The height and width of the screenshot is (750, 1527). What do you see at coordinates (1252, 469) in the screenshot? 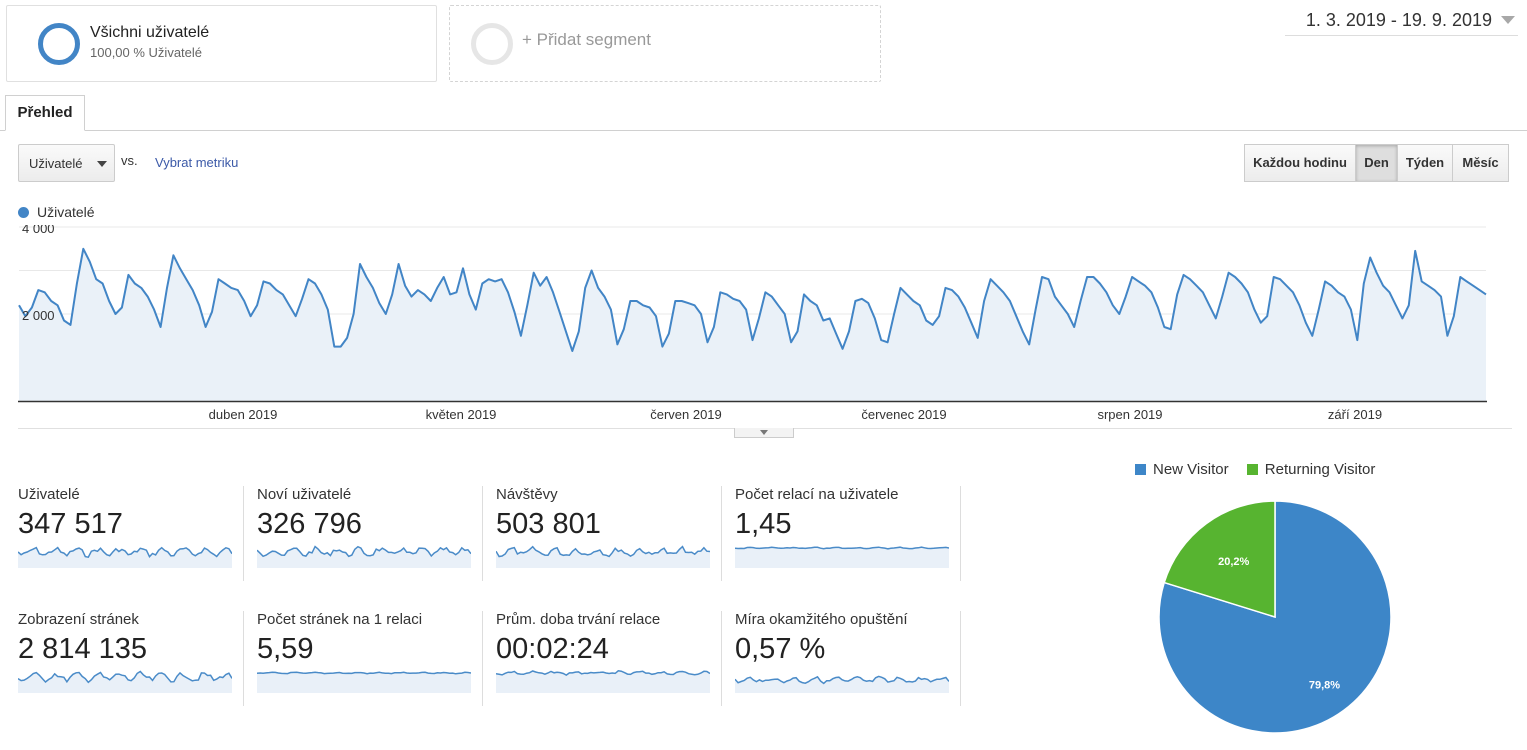
I see `legend-returning-visitor-swatch` at bounding box center [1252, 469].